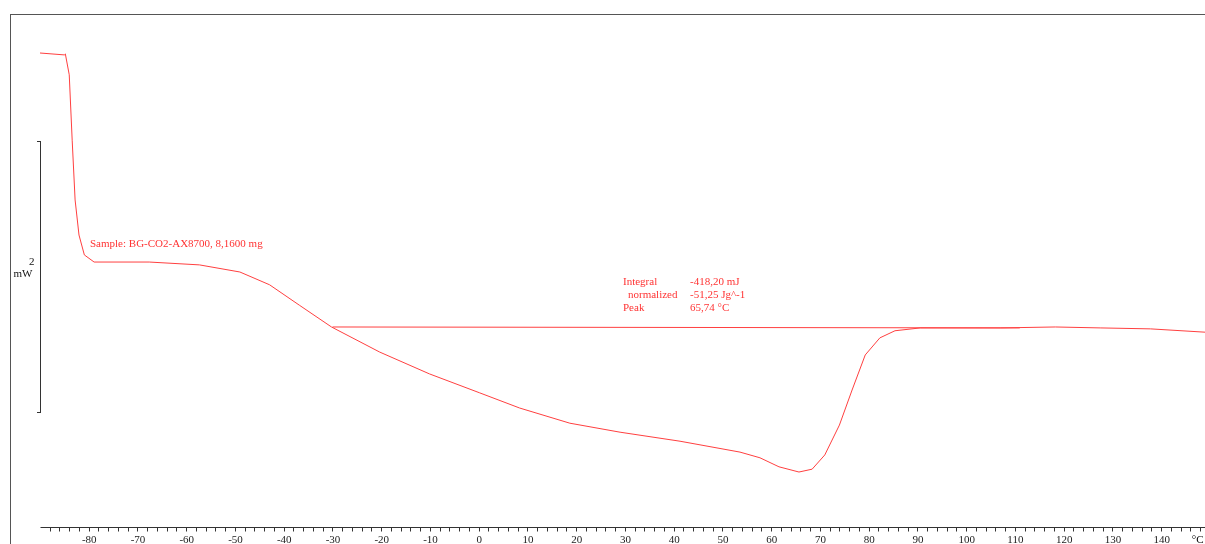 This screenshot has width=1205, height=544. I want to click on x-tick-label: 120, so click(1064, 538).